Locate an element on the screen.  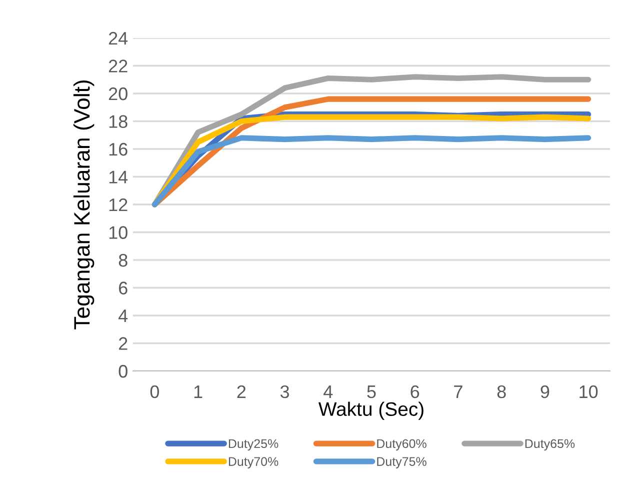
y-axis-title: Tegangan Keluaran (Volt) is located at coordinates (83, 205).